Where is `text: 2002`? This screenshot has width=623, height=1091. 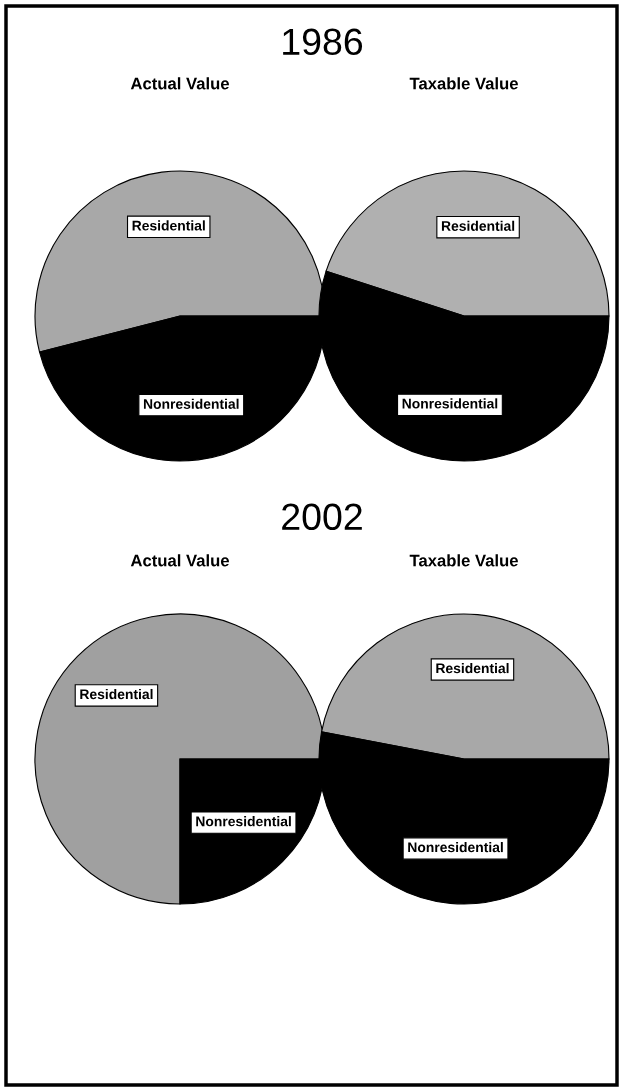
text: 2002 is located at coordinates (322, 517).